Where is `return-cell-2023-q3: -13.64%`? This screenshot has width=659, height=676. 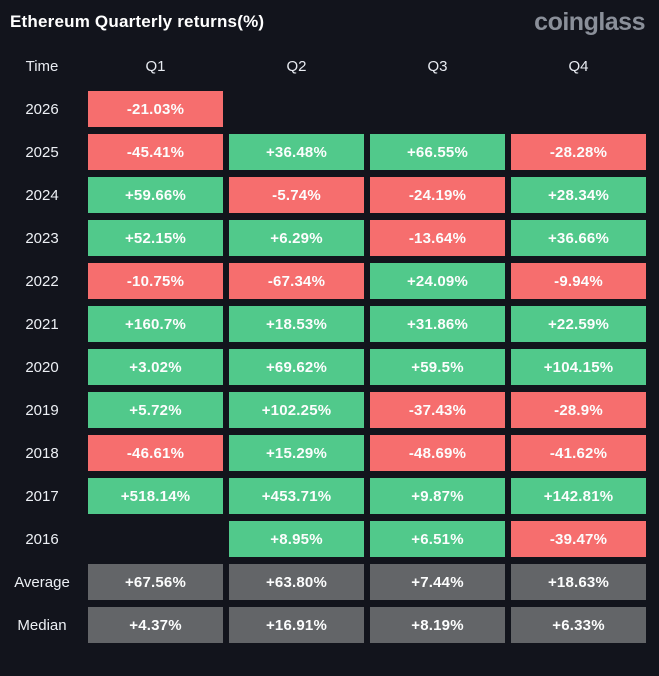
return-cell-2023-q3: -13.64% is located at coordinates (437, 238).